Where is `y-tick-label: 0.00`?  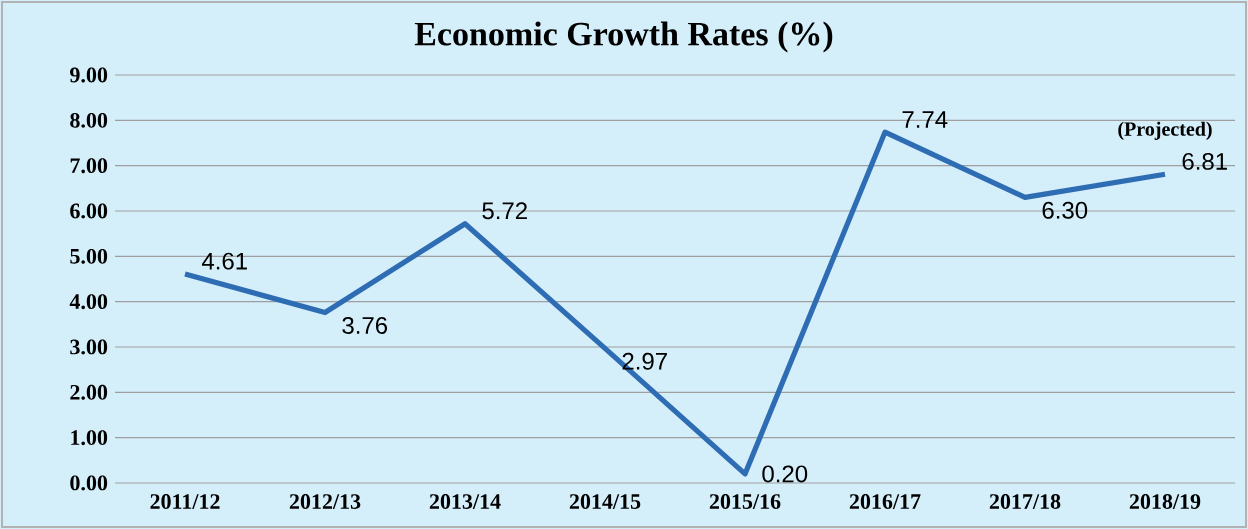
y-tick-label: 0.00 is located at coordinates (89, 483).